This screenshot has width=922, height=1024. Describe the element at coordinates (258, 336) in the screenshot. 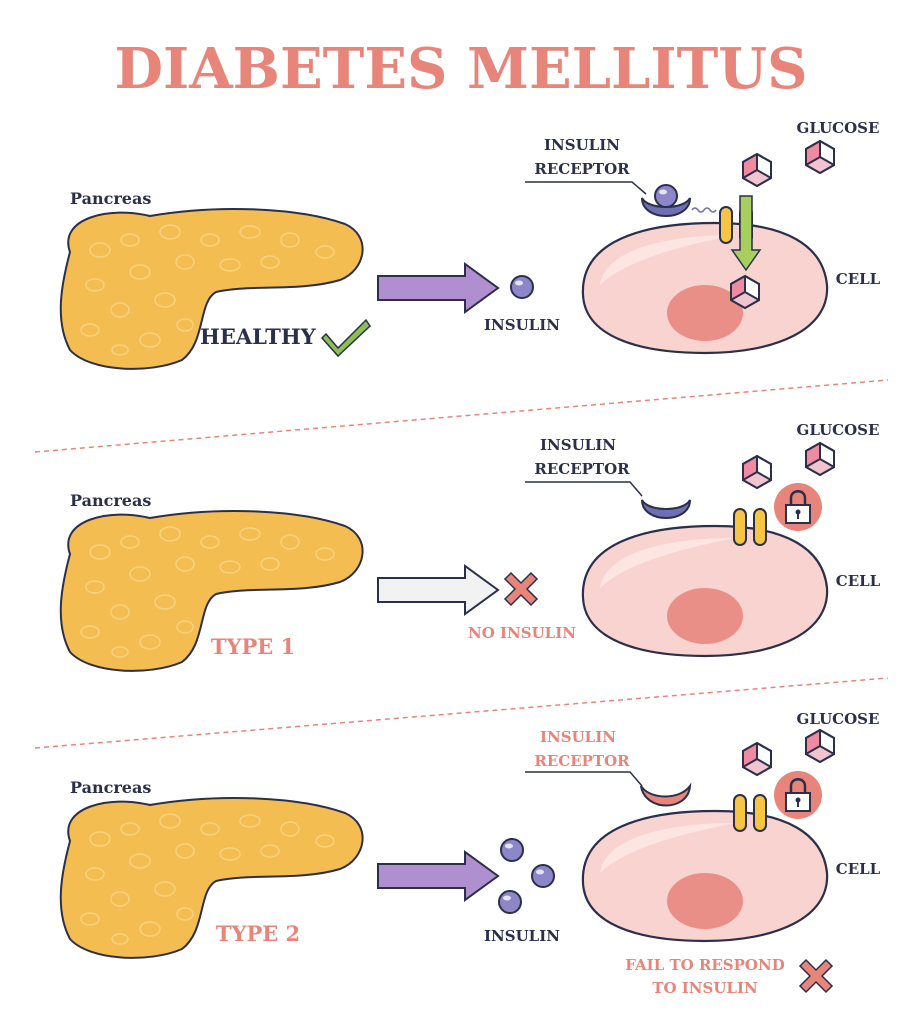

I see `status-label: HEALTHY` at that location.